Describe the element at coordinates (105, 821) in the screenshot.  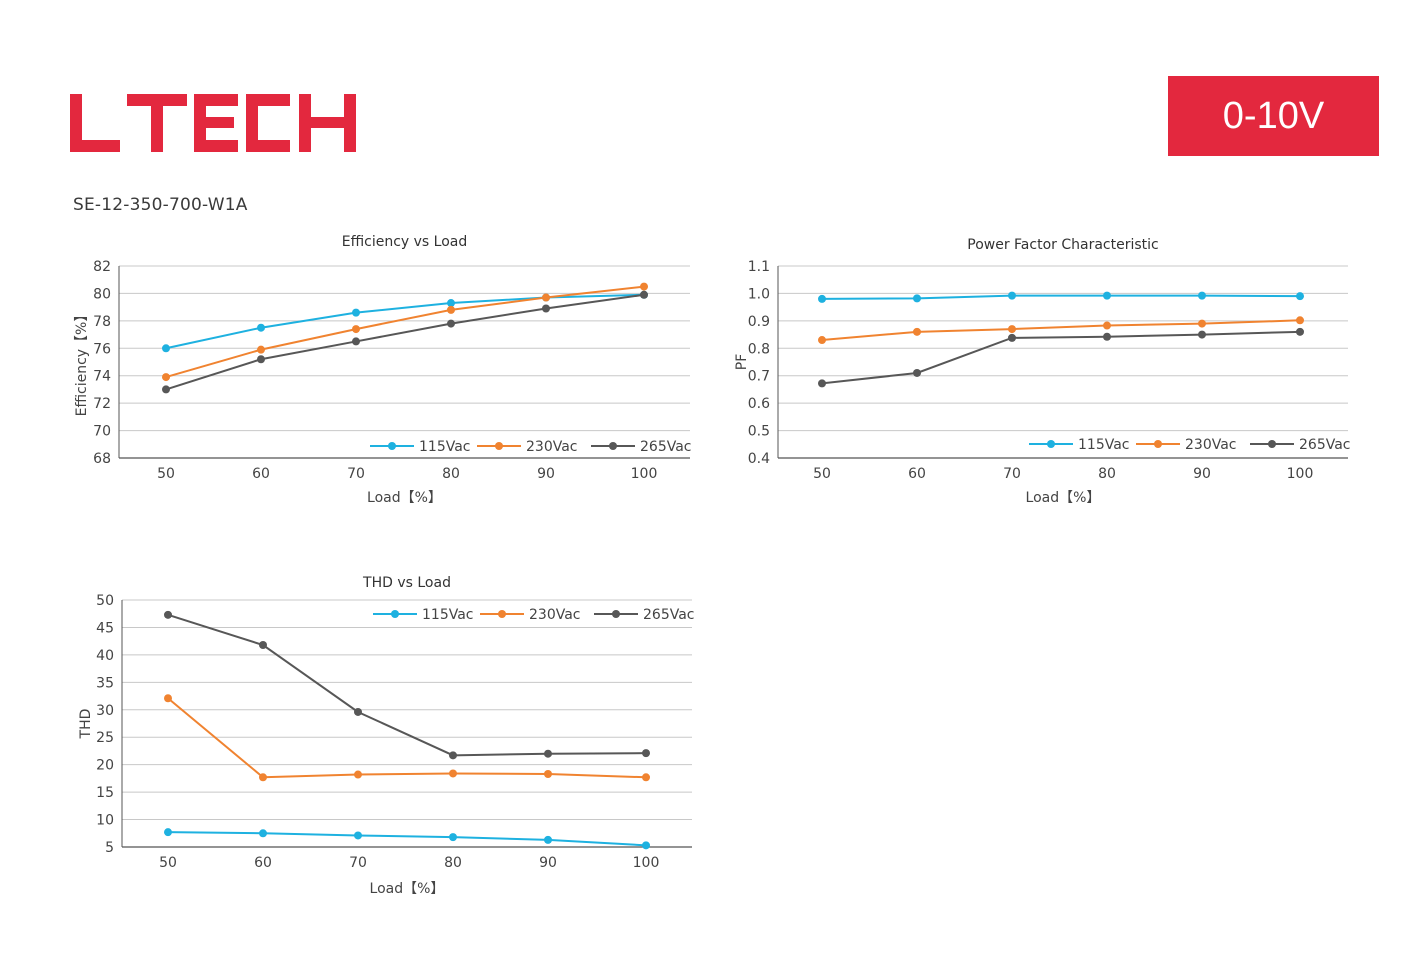
I see `y-tick-label: 10` at that location.